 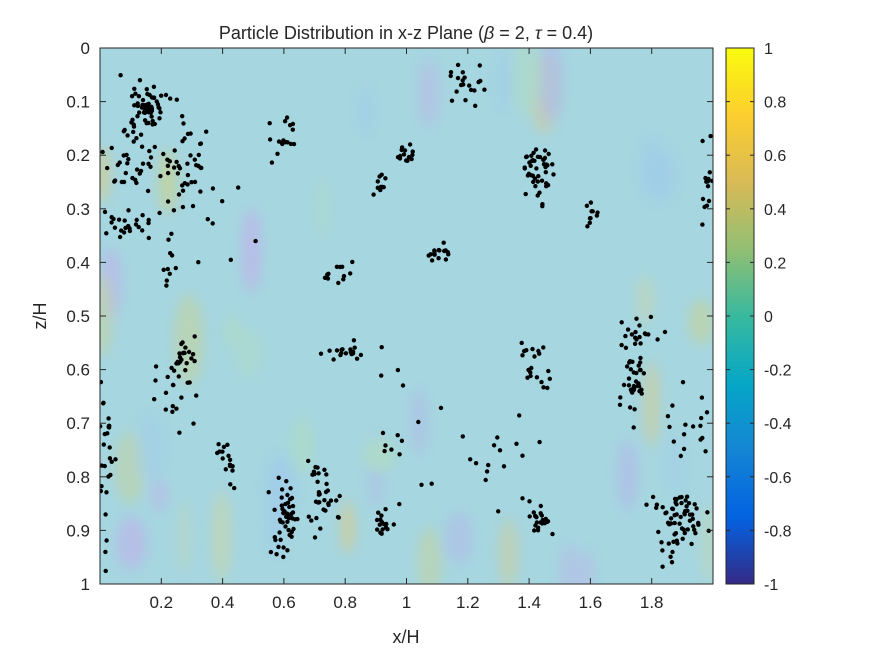 I want to click on y-tick-label: 0.3, so click(x=78, y=209).